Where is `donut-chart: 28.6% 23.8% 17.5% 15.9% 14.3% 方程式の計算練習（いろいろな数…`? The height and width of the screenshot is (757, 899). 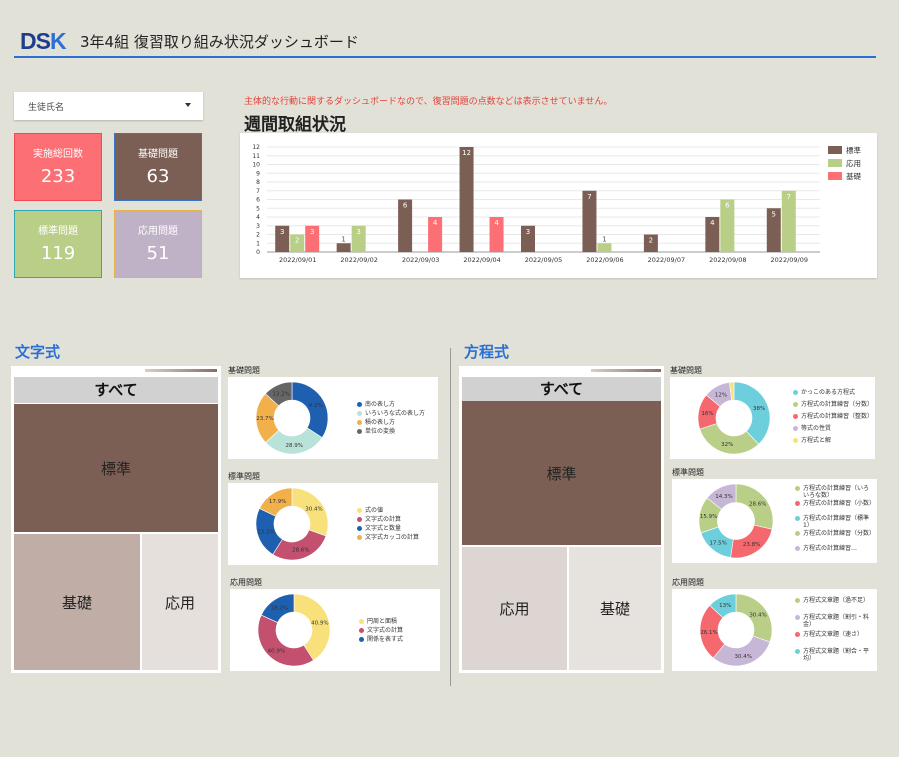
donut-chart: 28.6% 23.8% 17.5% 15.9% 14.3% 方程式の計算練習（いろいろな数… is located at coordinates (774, 521).